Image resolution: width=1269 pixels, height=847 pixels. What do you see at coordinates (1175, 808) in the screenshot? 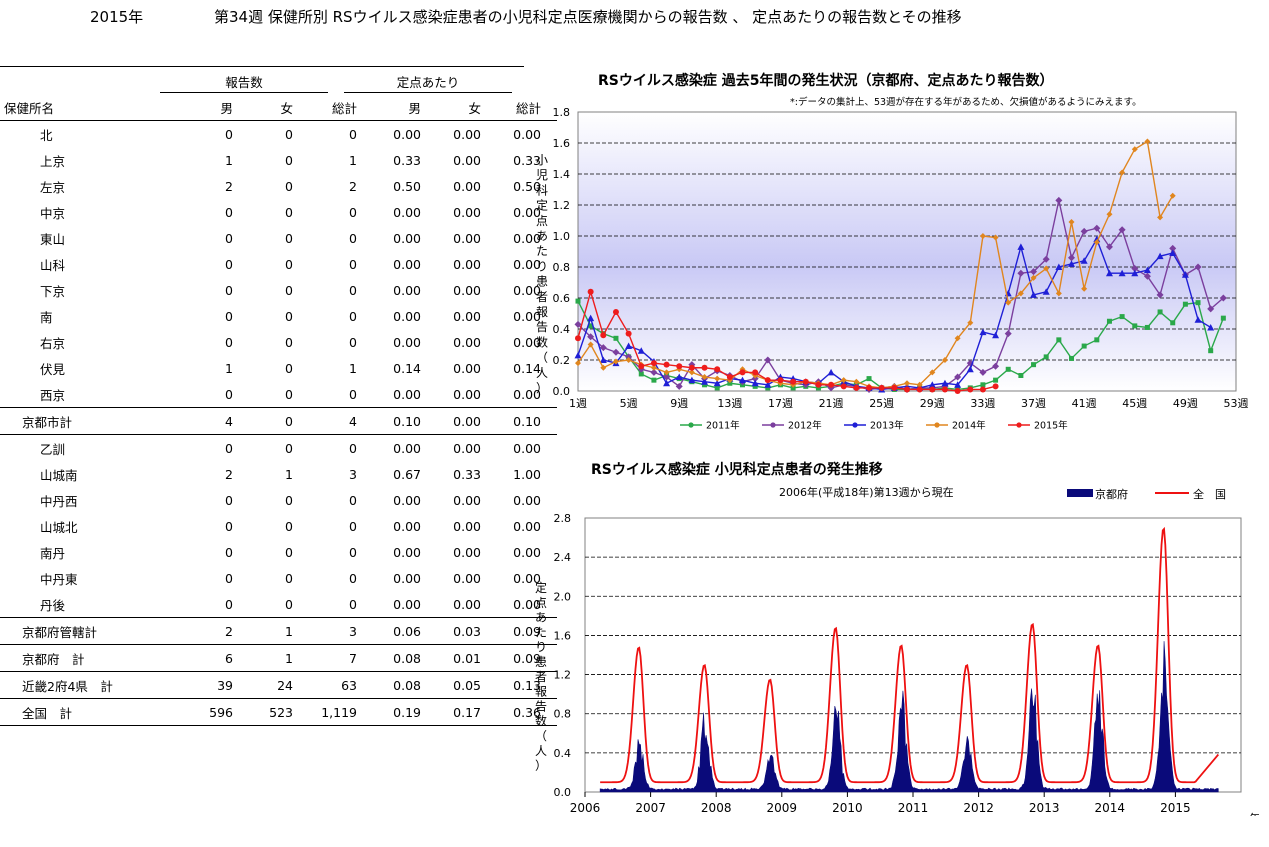
I see `chart2-xtick: 2015` at bounding box center [1175, 808].